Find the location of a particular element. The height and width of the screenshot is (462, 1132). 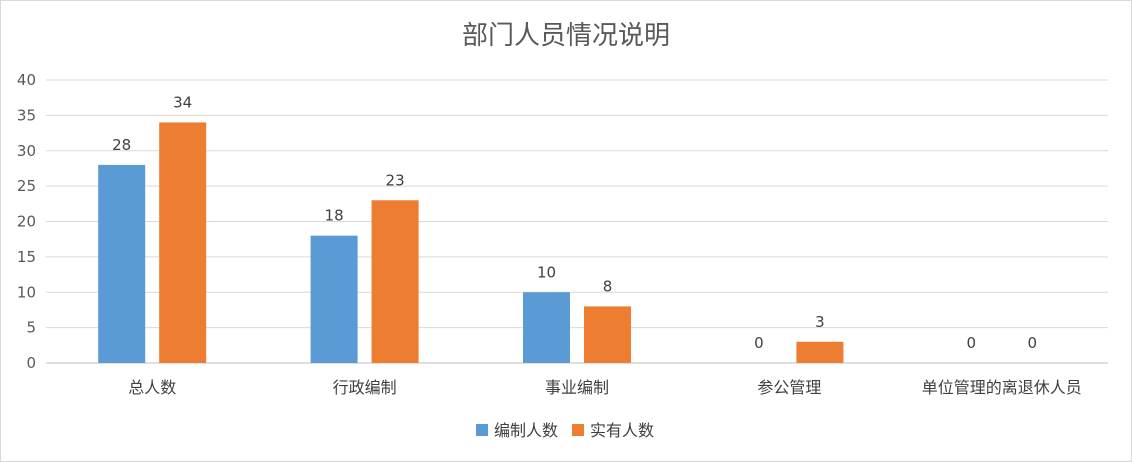

category-labels: 总人数 行政编制 事业编制 参公管理 单位管理的离退休人员 is located at coordinates (605, 387).